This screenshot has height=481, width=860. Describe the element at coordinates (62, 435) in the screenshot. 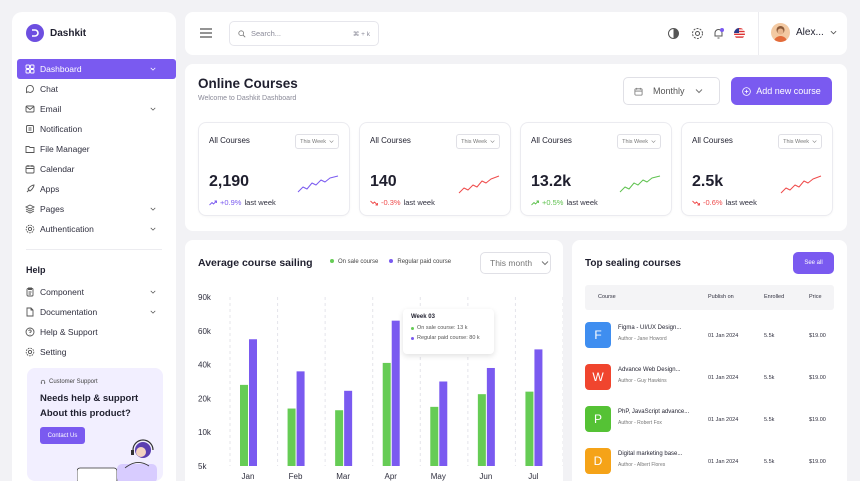

I see `contact-us-button: Contact Us` at that location.